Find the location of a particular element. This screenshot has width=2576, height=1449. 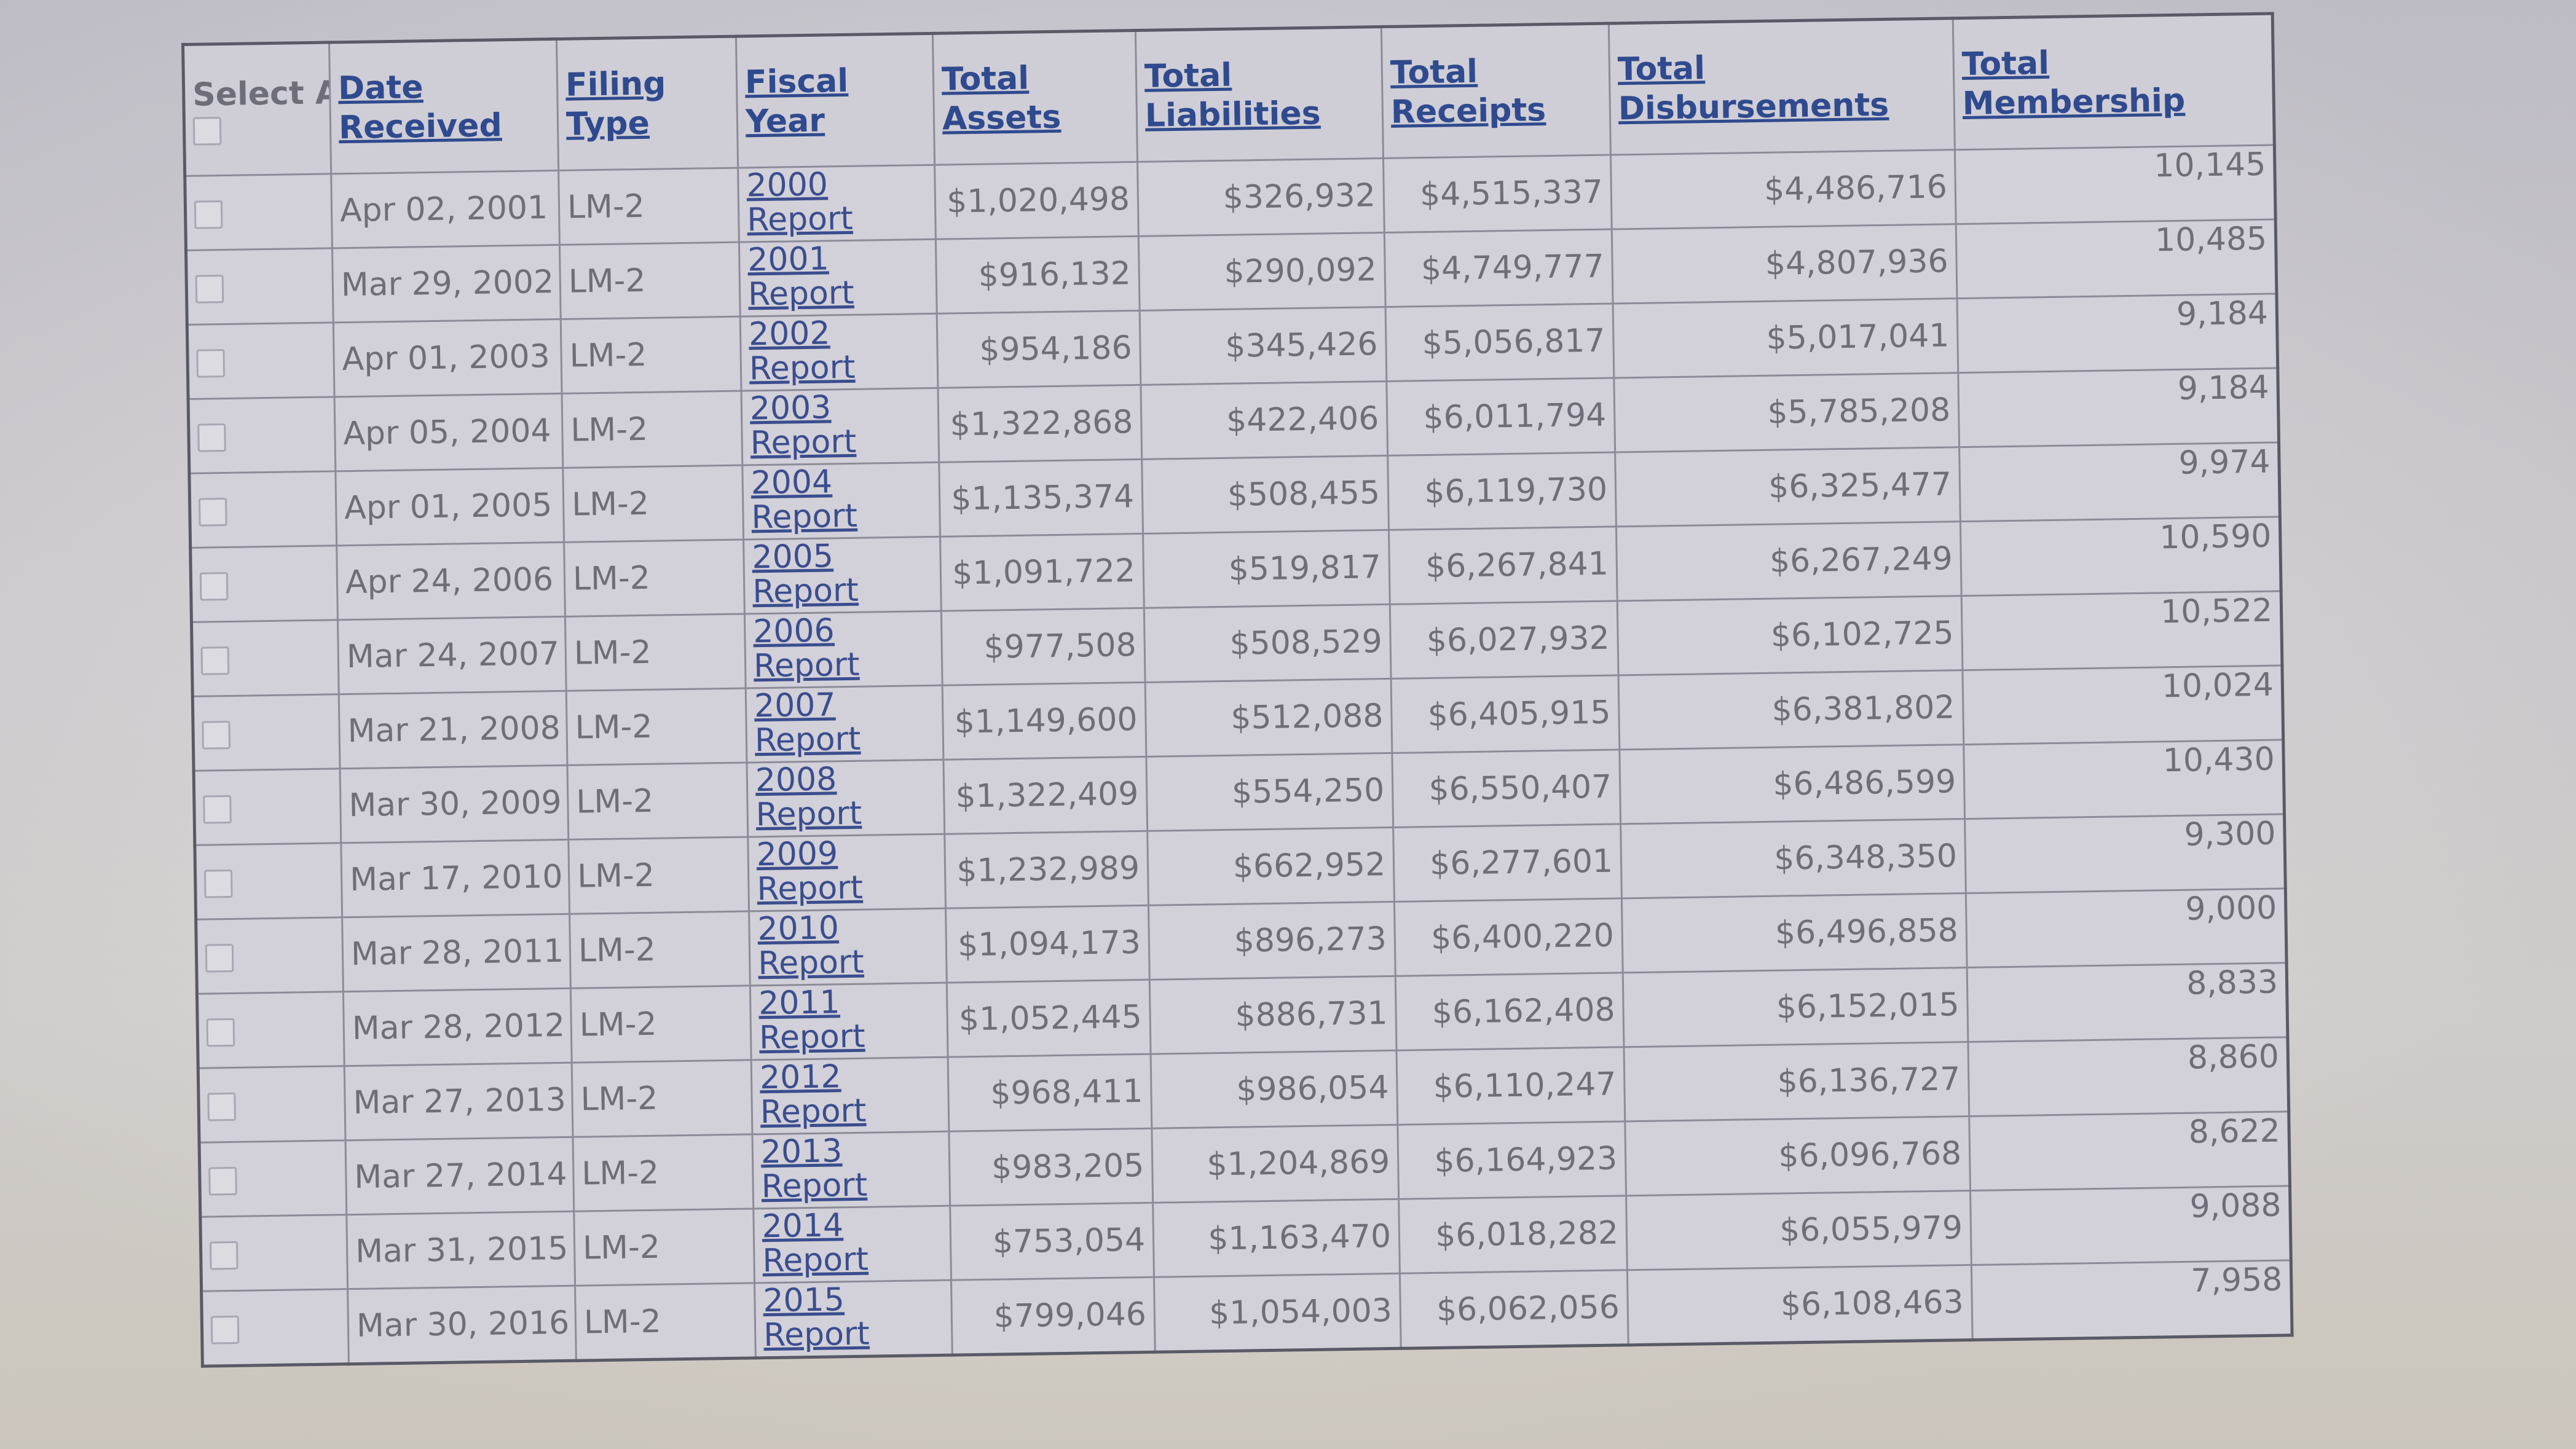

total-disbursements-sort-link: Total Disbursements is located at coordinates (1753, 89).